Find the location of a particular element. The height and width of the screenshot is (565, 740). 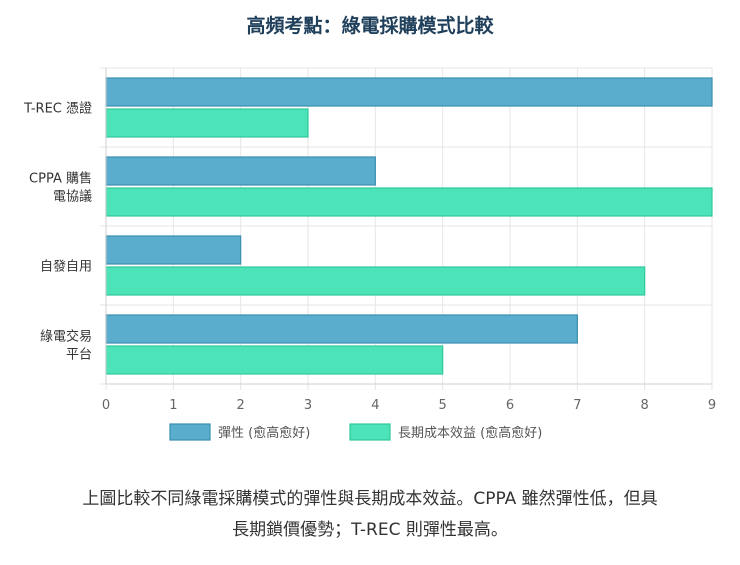

legend-label-2: 長期成本效益 (愈高愈好) is located at coordinates (470, 433).